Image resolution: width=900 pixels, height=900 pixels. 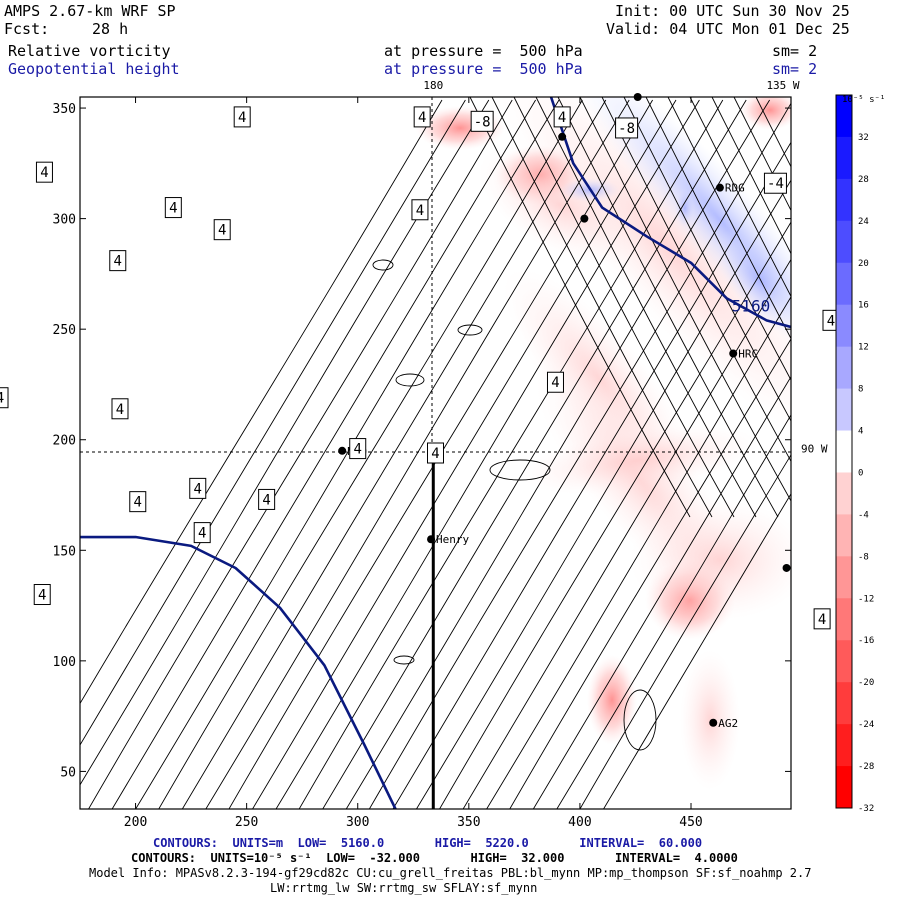 What do you see at coordinates (866, 809) in the screenshot?
I see `colorbar-tick-label: -32` at bounding box center [866, 809].